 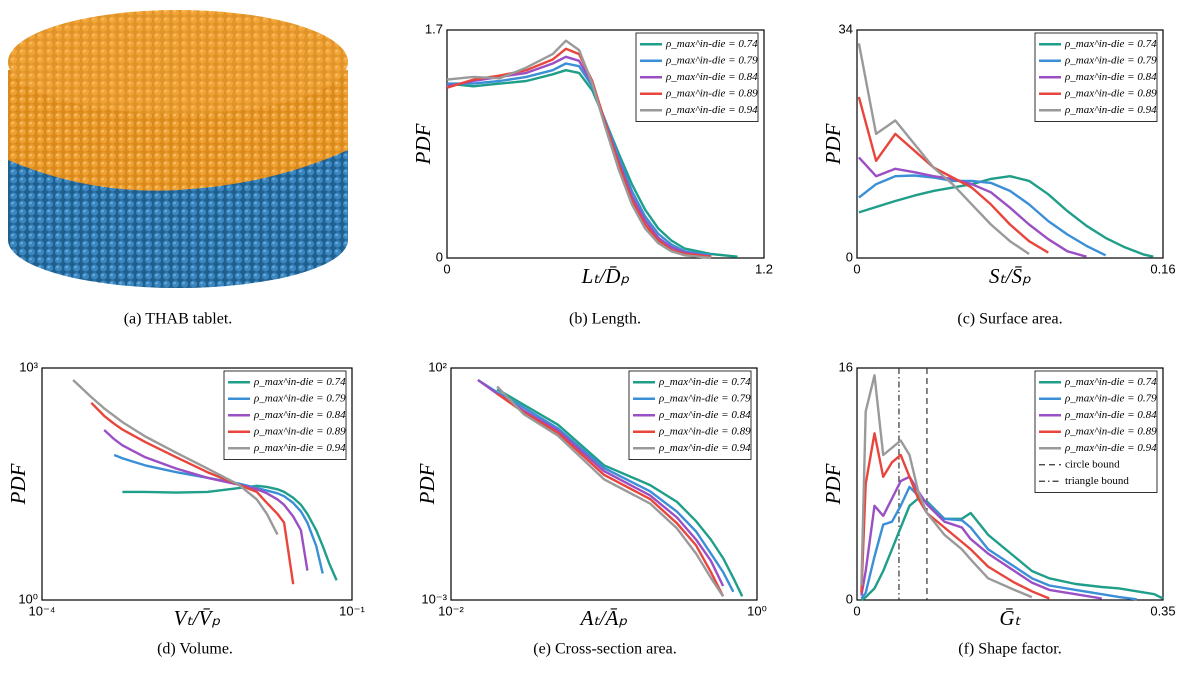 What do you see at coordinates (846, 366) in the screenshot?
I see `y-tick-label: 16` at bounding box center [846, 366].